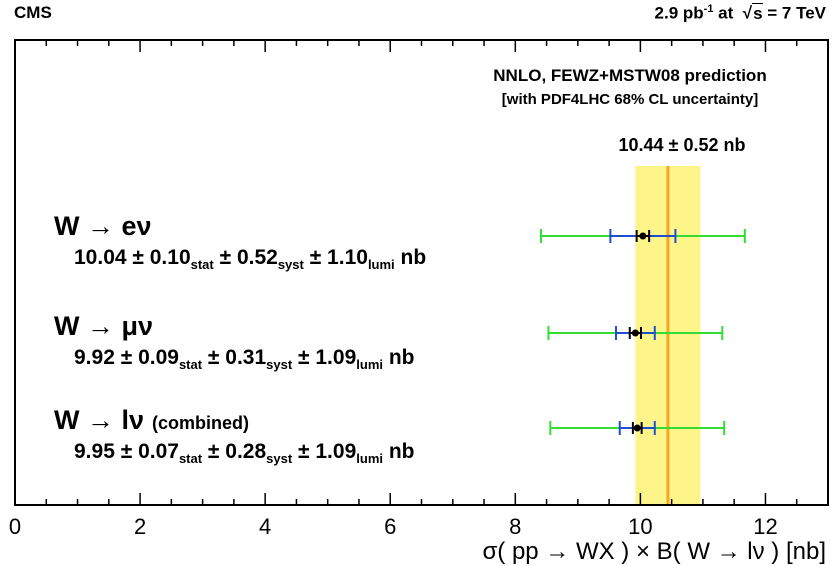 This screenshot has width=834, height=566. What do you see at coordinates (640, 526) in the screenshot?
I see `x-tick-label: 10` at bounding box center [640, 526].